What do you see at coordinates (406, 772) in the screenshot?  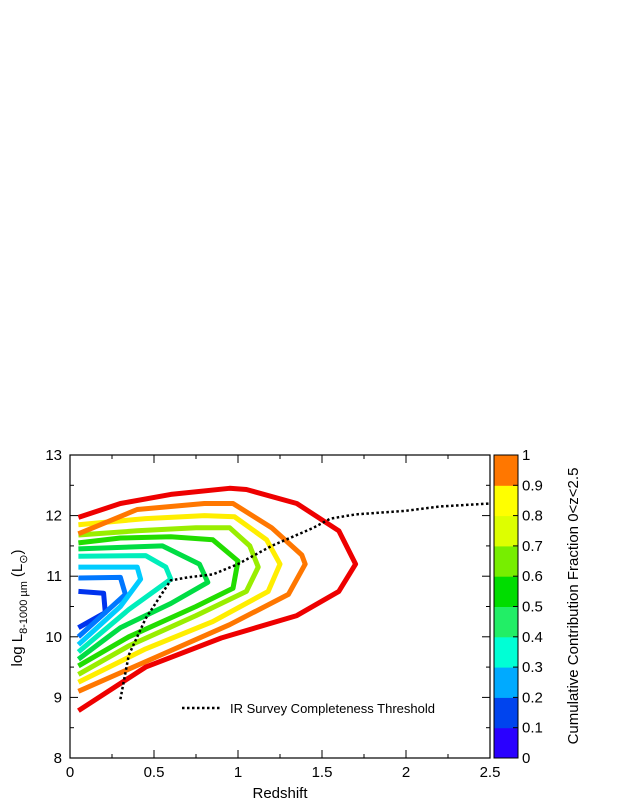 I see `x-tick-label: 2` at bounding box center [406, 772].